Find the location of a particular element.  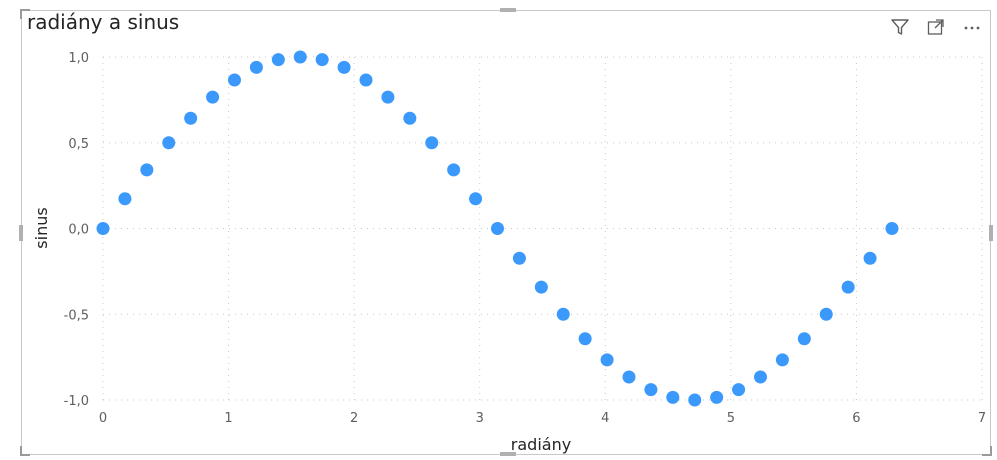

resize-handle-bottom-right is located at coordinates (987, 451).